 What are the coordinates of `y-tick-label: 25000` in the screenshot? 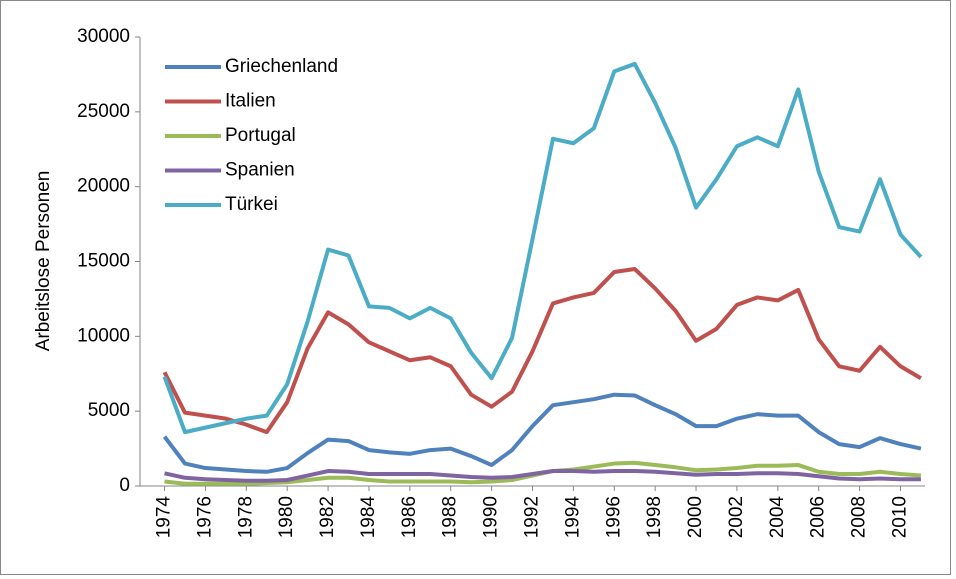 It's located at (103, 111).